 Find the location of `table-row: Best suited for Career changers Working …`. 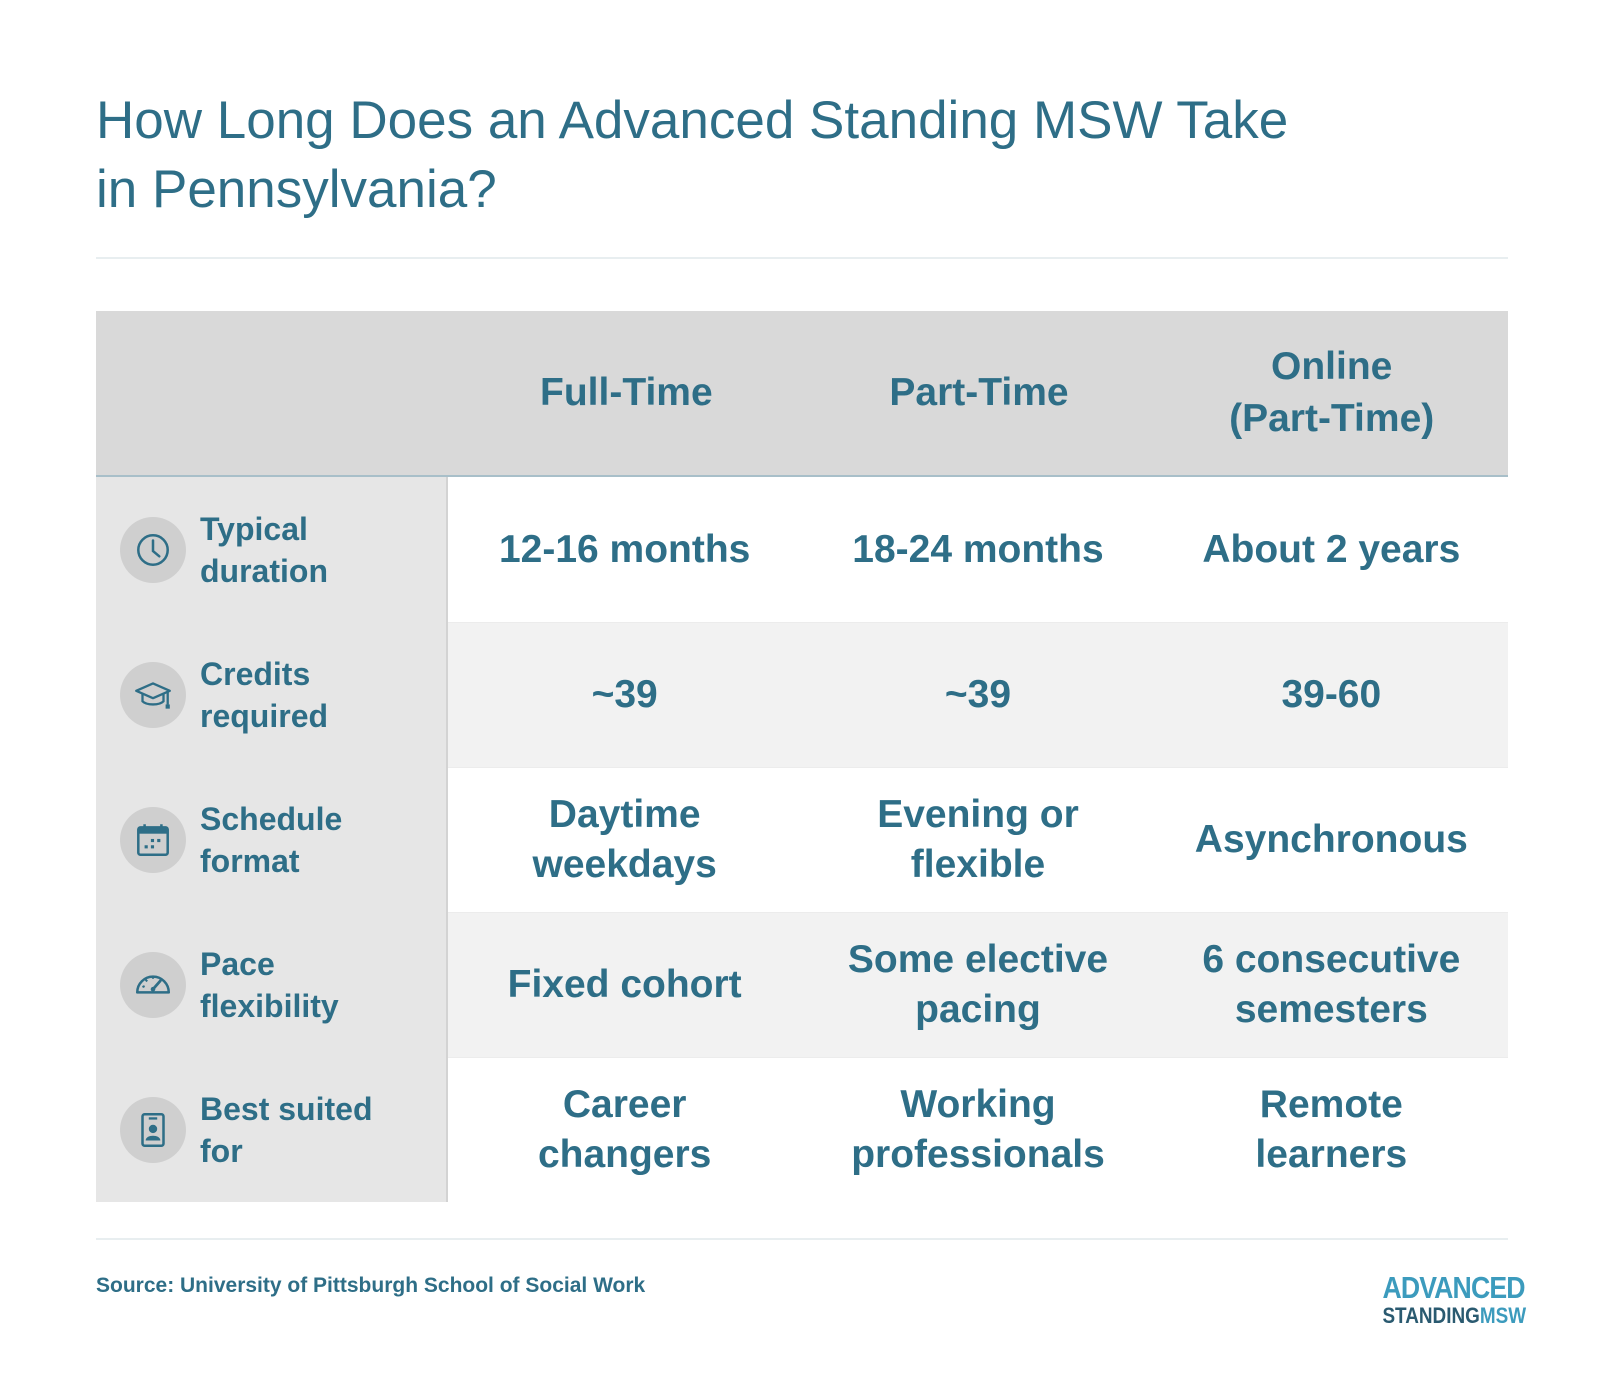

table-row: Best suited for Career changers Working … is located at coordinates (802, 1129).